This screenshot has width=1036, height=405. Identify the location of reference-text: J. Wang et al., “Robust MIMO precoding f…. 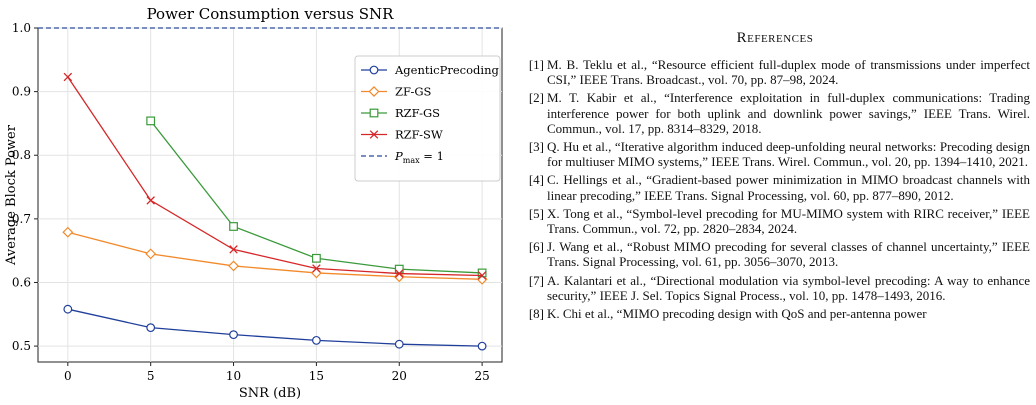
(788, 254).